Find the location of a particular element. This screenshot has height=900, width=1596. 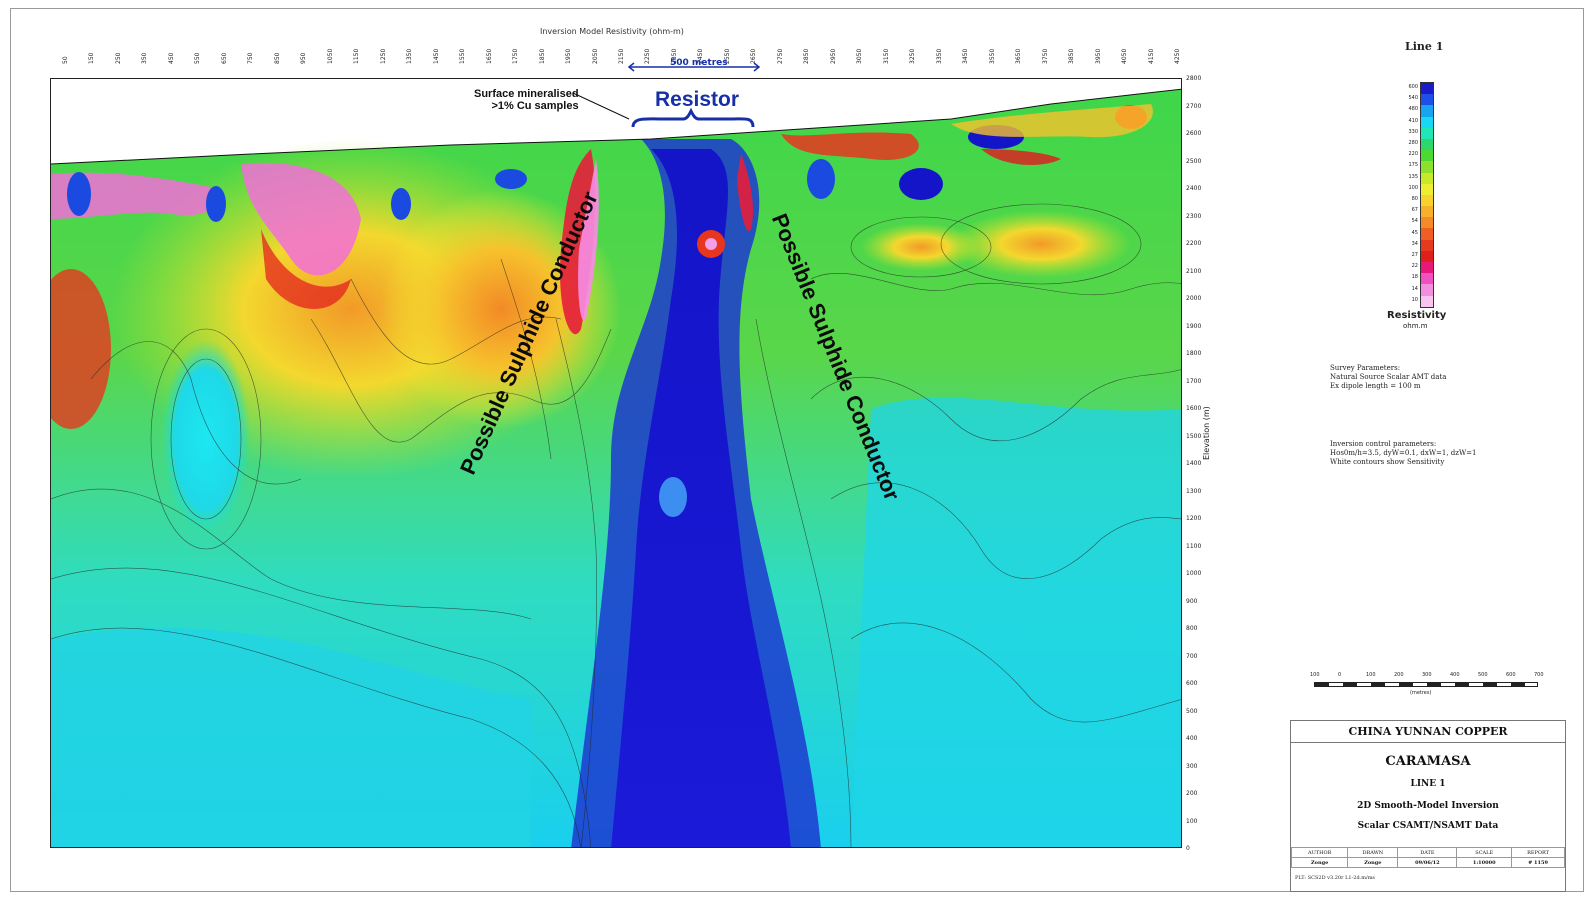

table-header-cell: REPORT is located at coordinates (1538, 852).